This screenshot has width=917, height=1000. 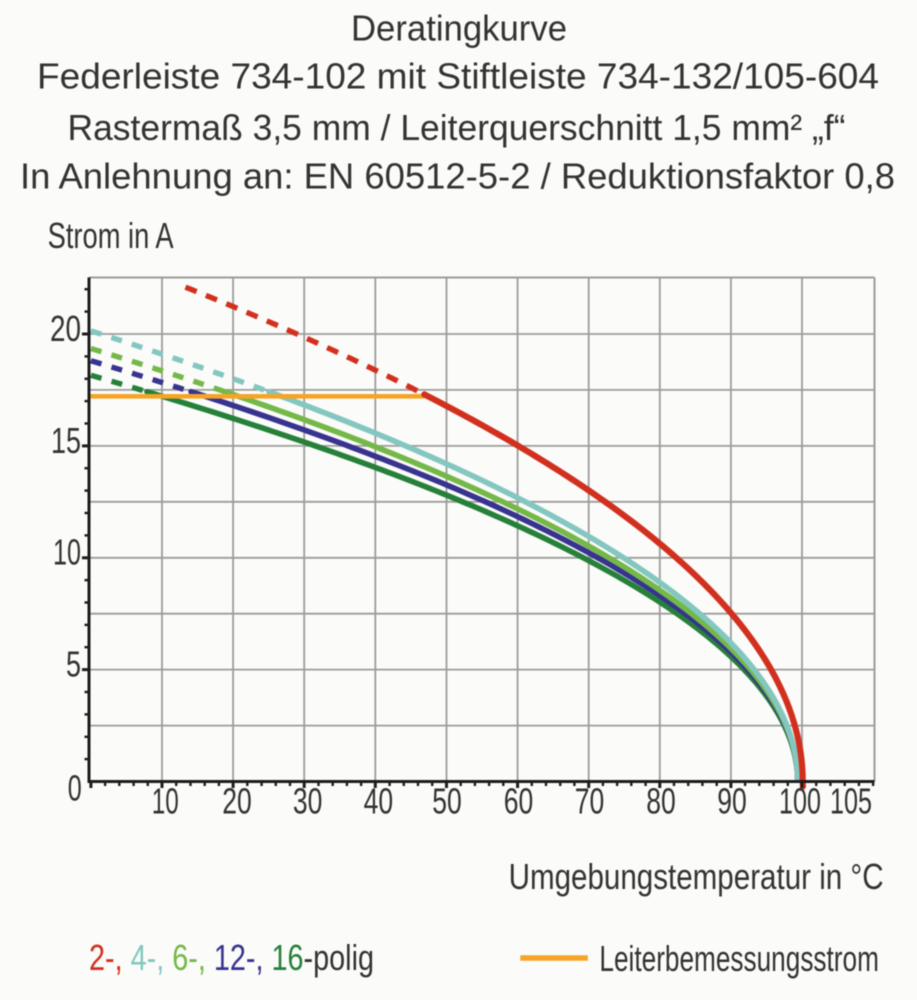 I want to click on svg-text: Strom in A, so click(x=111, y=235).